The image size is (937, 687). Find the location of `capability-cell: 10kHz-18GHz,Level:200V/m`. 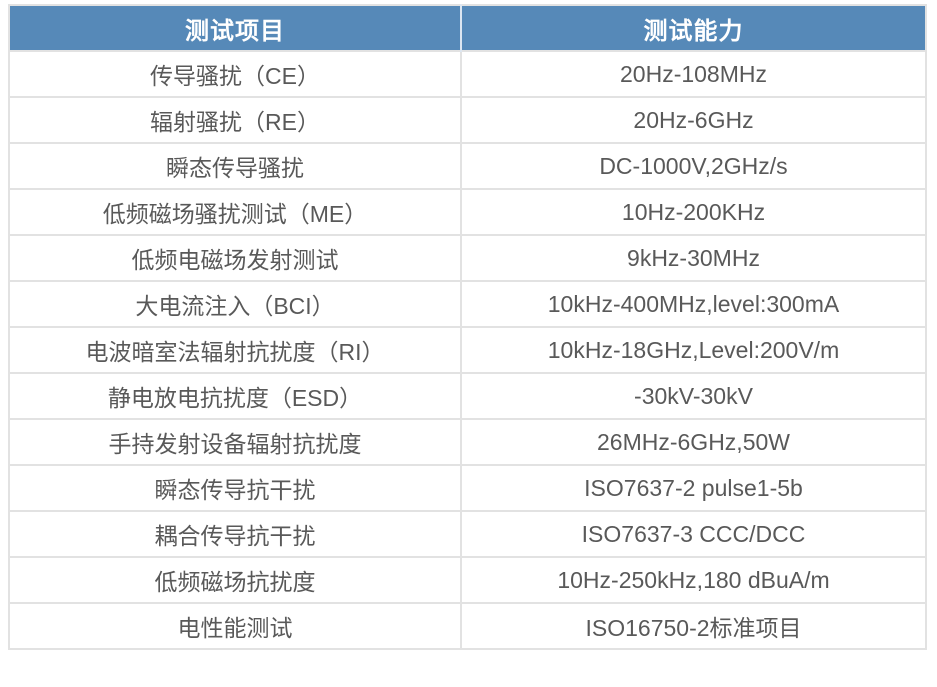

capability-cell: 10kHz-18GHz,Level:200V/m is located at coordinates (693, 350).